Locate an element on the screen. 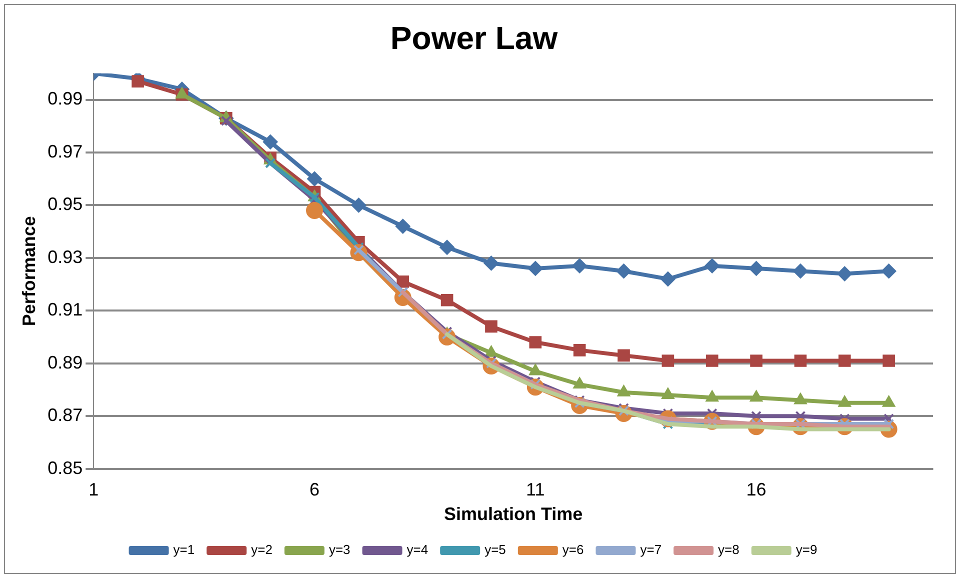  x-tick-label: 16 is located at coordinates (756, 490).